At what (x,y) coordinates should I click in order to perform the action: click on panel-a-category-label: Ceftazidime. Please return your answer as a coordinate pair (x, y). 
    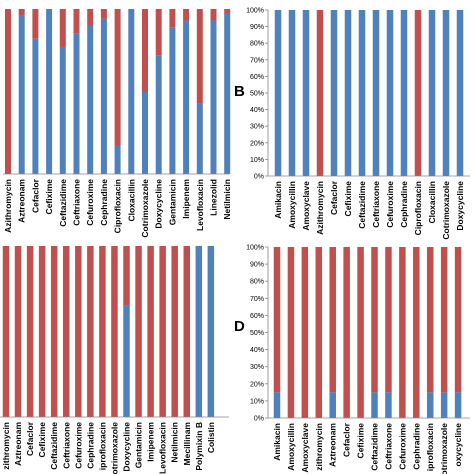
    Looking at the image, I should click on (63, 203).